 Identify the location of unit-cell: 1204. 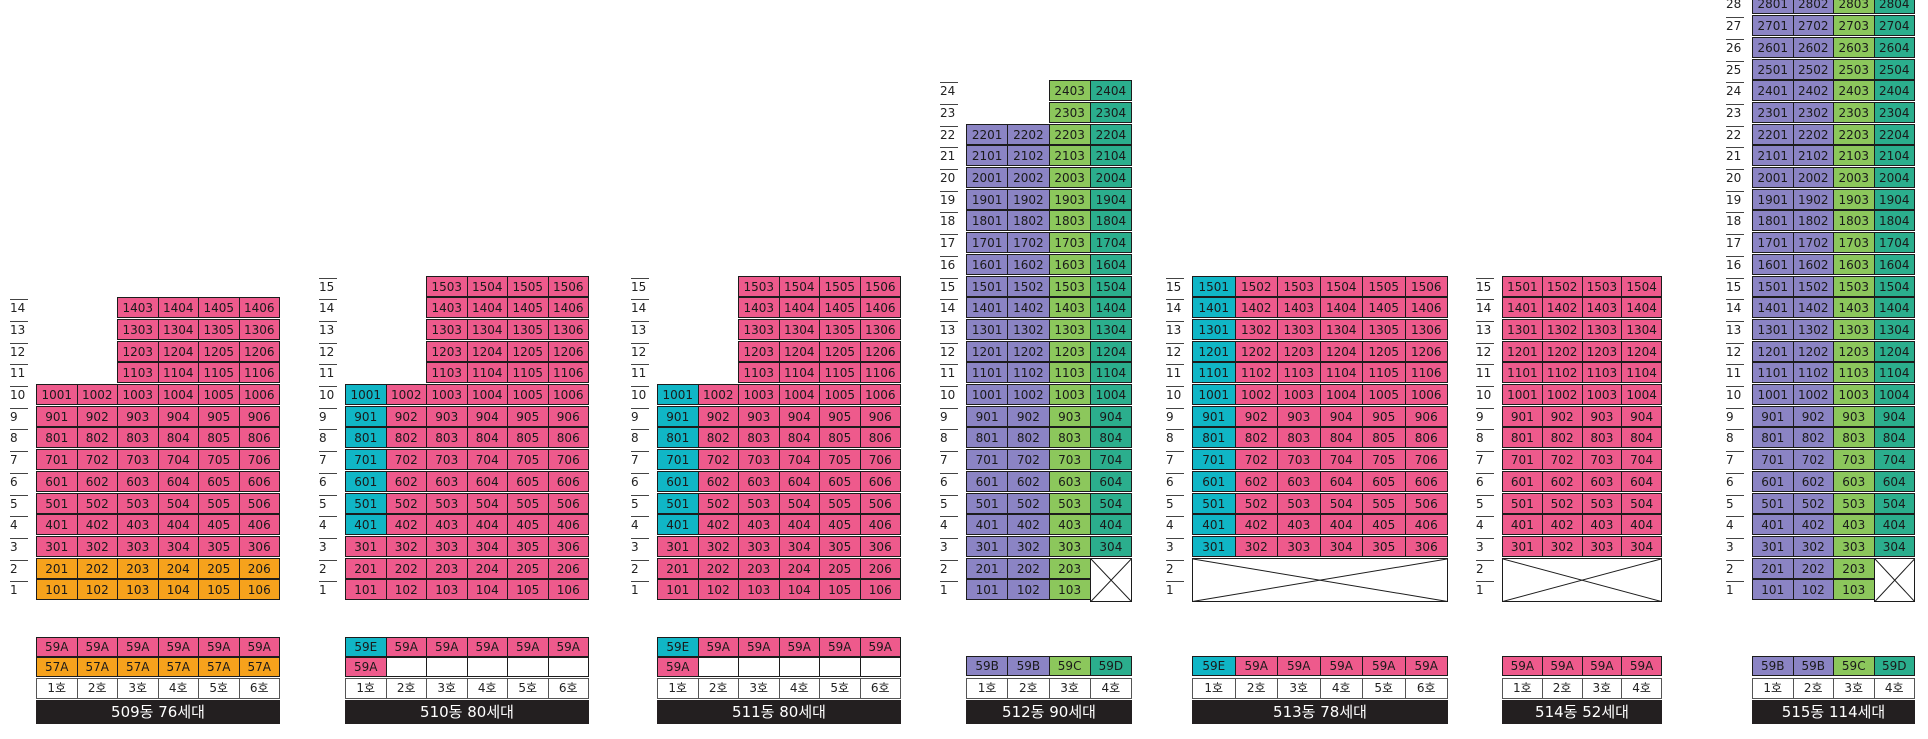
(1110, 351).